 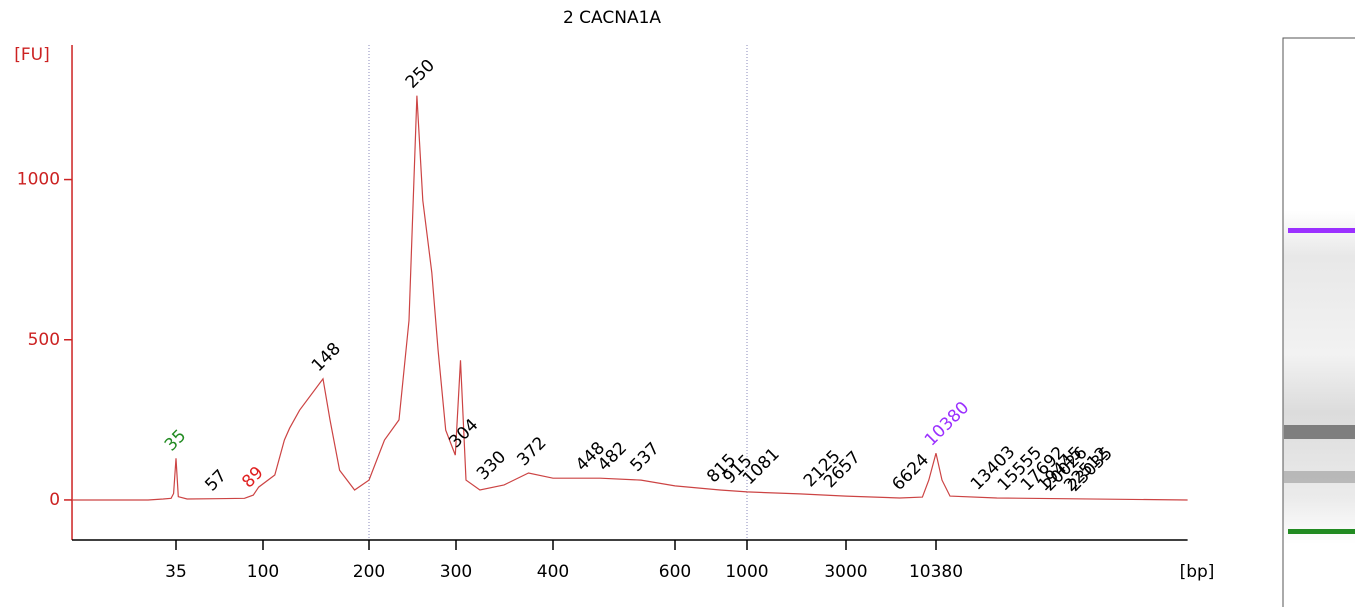 What do you see at coordinates (215, 480) in the screenshot?
I see `peak-label: 57` at bounding box center [215, 480].